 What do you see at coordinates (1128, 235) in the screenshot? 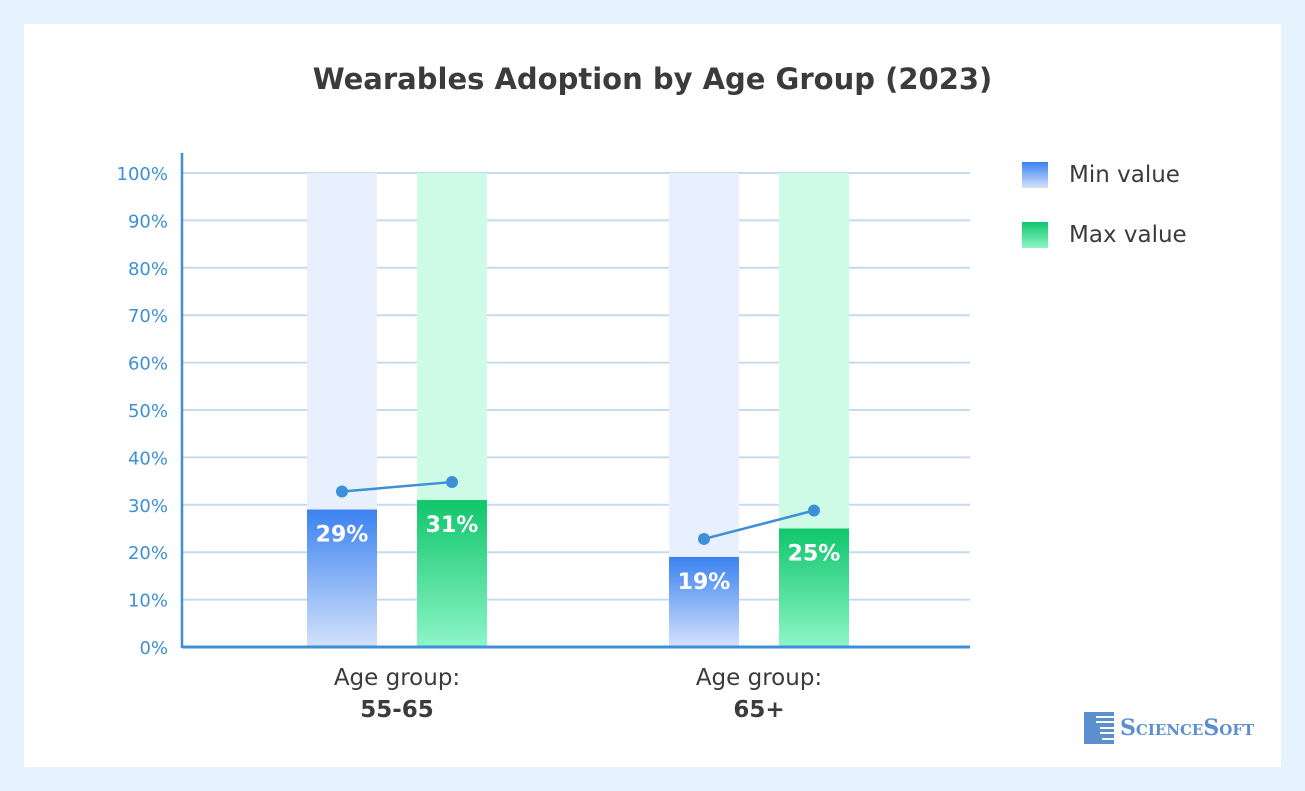
I see `legend-label: Max value` at bounding box center [1128, 235].